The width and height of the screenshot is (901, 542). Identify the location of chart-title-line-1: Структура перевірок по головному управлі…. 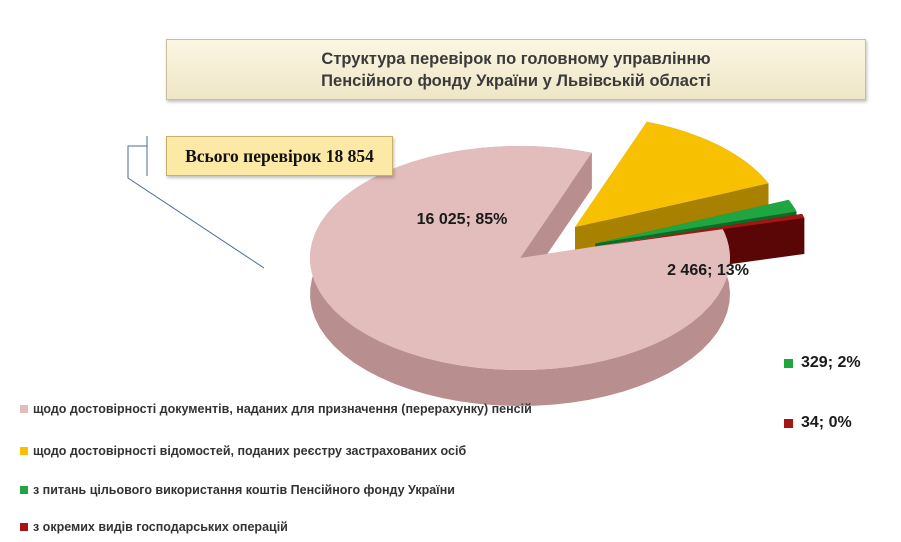
(516, 58).